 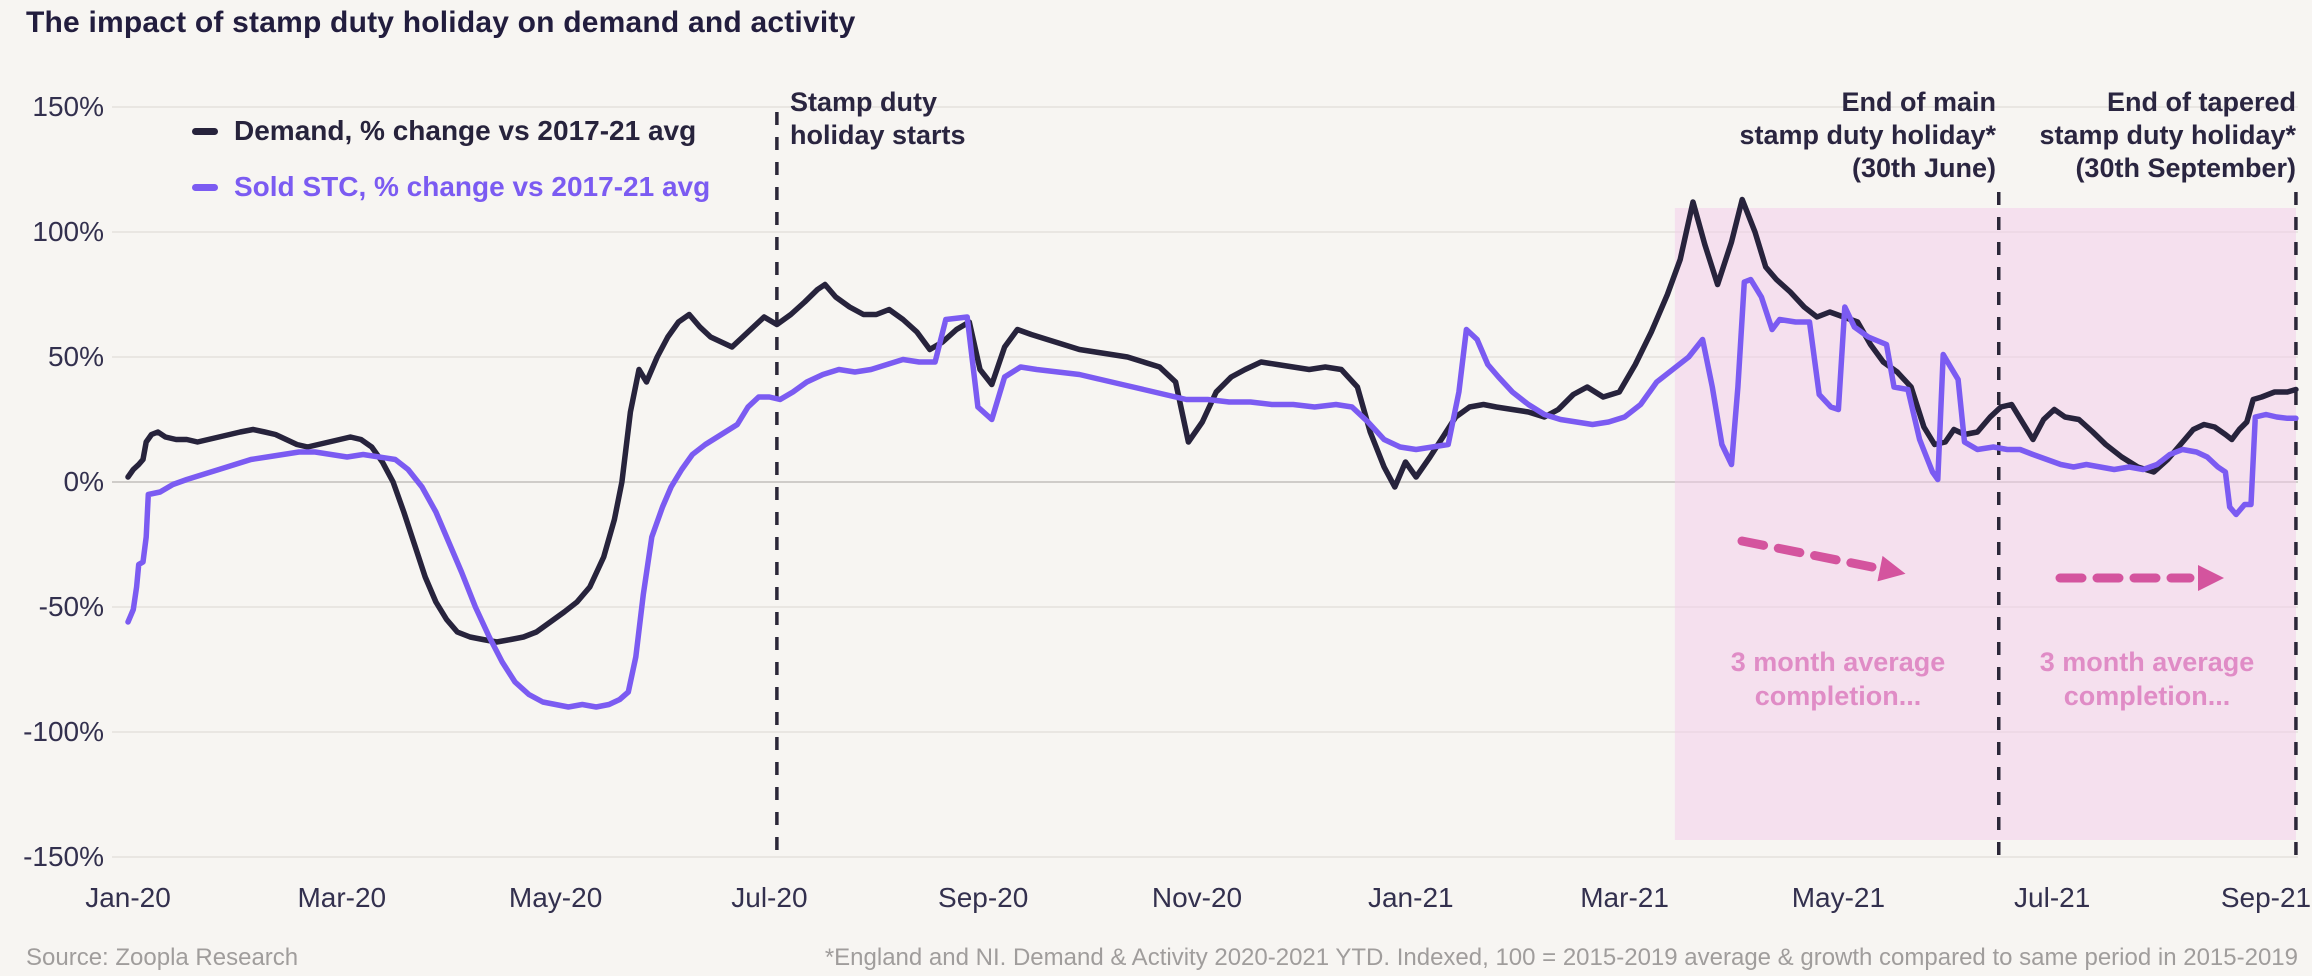 What do you see at coordinates (68, 106) in the screenshot?
I see `y-tick-label: 150%` at bounding box center [68, 106].